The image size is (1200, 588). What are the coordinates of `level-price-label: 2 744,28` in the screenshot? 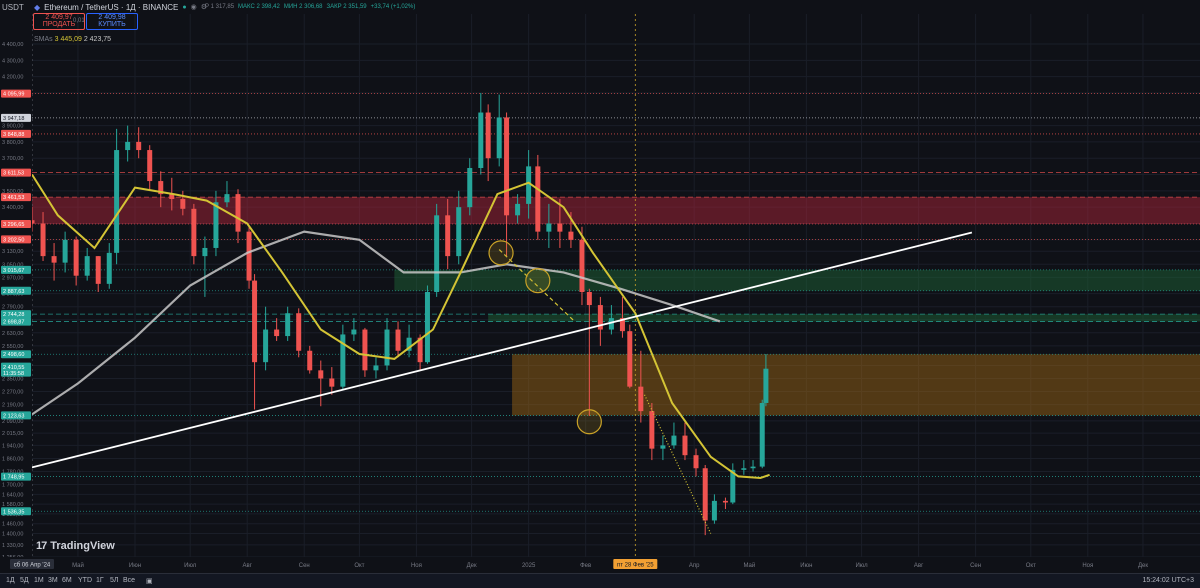 It's located at (13, 315).